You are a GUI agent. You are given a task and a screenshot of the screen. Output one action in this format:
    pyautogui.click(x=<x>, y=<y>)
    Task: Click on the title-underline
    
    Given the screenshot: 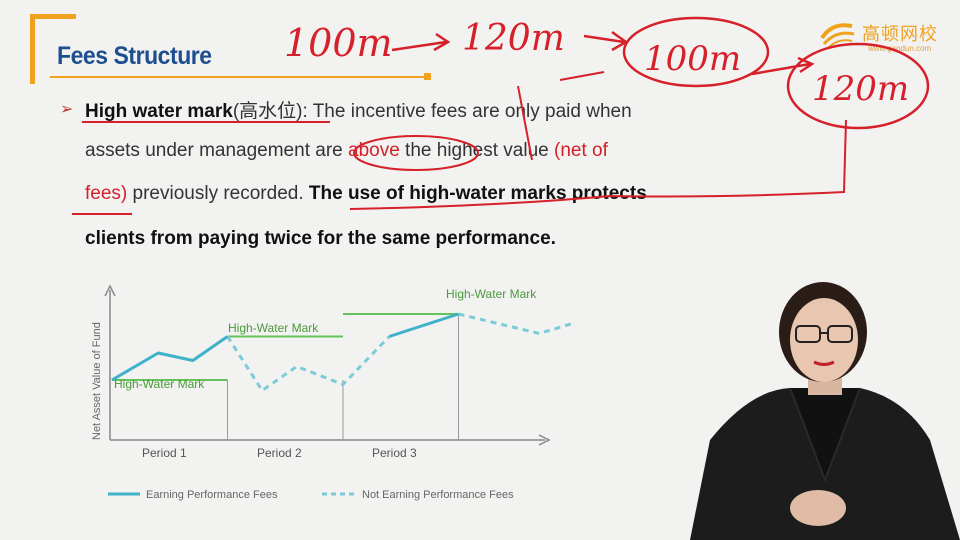 What is the action you would take?
    pyautogui.click(x=240, y=77)
    